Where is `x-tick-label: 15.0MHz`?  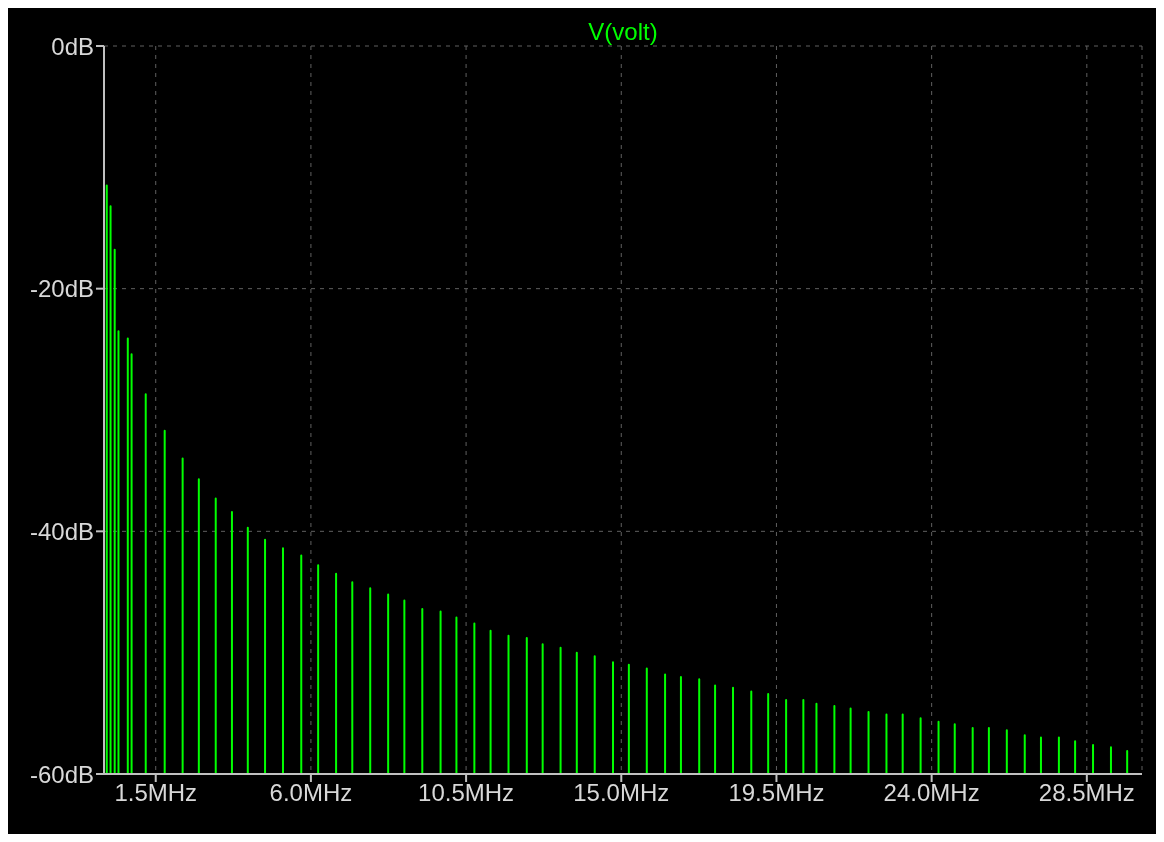
x-tick-label: 15.0MHz is located at coordinates (621, 793).